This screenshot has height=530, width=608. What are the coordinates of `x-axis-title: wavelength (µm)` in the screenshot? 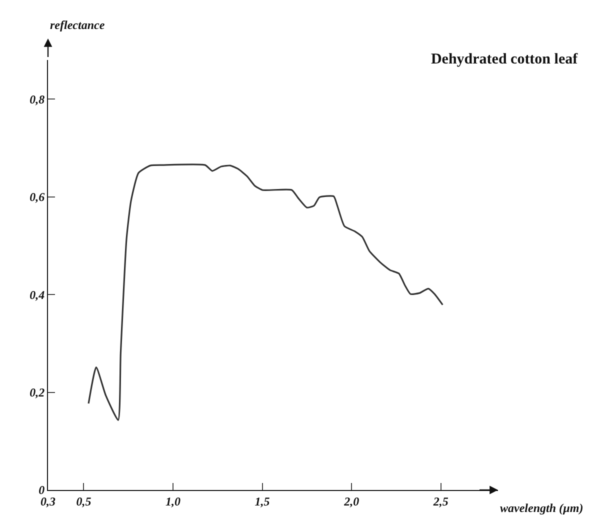 It's located at (542, 508).